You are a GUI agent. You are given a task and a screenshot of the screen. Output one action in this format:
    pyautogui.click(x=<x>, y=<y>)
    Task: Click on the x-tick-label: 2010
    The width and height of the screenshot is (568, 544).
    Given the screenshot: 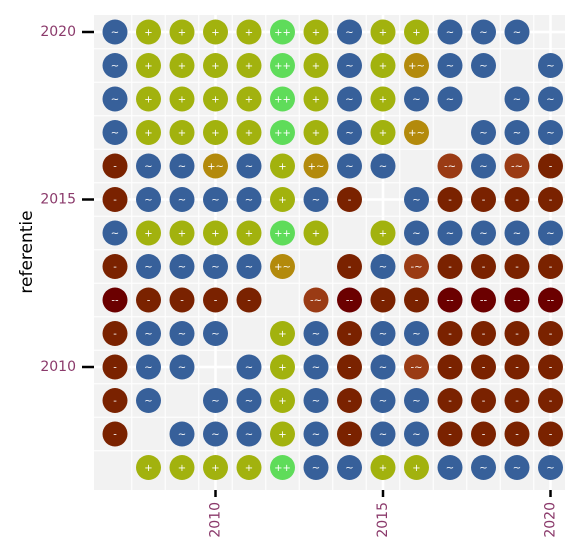 What is the action you would take?
    pyautogui.click(x=216, y=520)
    